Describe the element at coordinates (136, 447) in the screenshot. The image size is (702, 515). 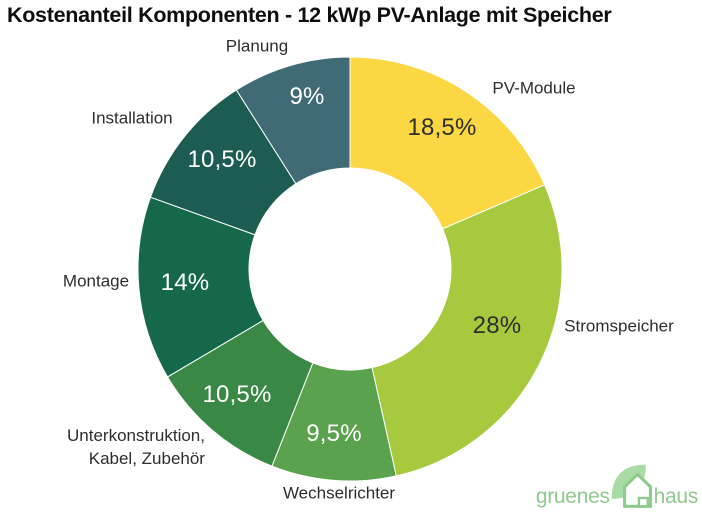
I see `segment-label-3: Unterkonstruktion, Kabel, Zubehör` at that location.